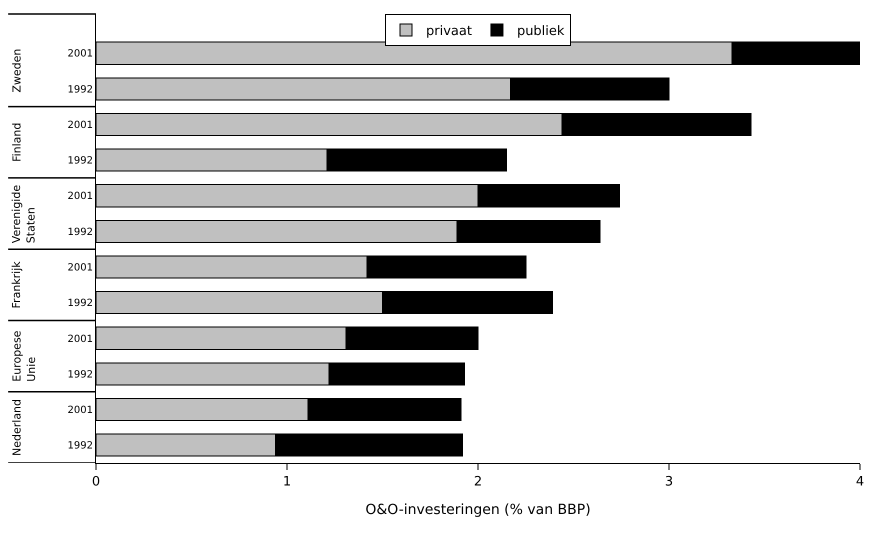  What do you see at coordinates (540, 32) in the screenshot?
I see `legend-label: publiek` at bounding box center [540, 32].